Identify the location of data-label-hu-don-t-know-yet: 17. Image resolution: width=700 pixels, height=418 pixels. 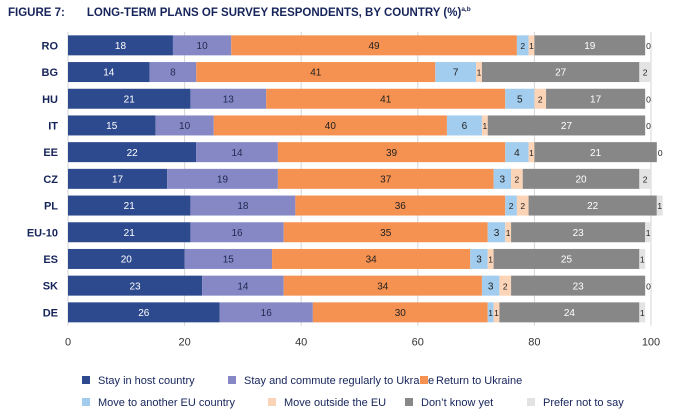
(596, 99).